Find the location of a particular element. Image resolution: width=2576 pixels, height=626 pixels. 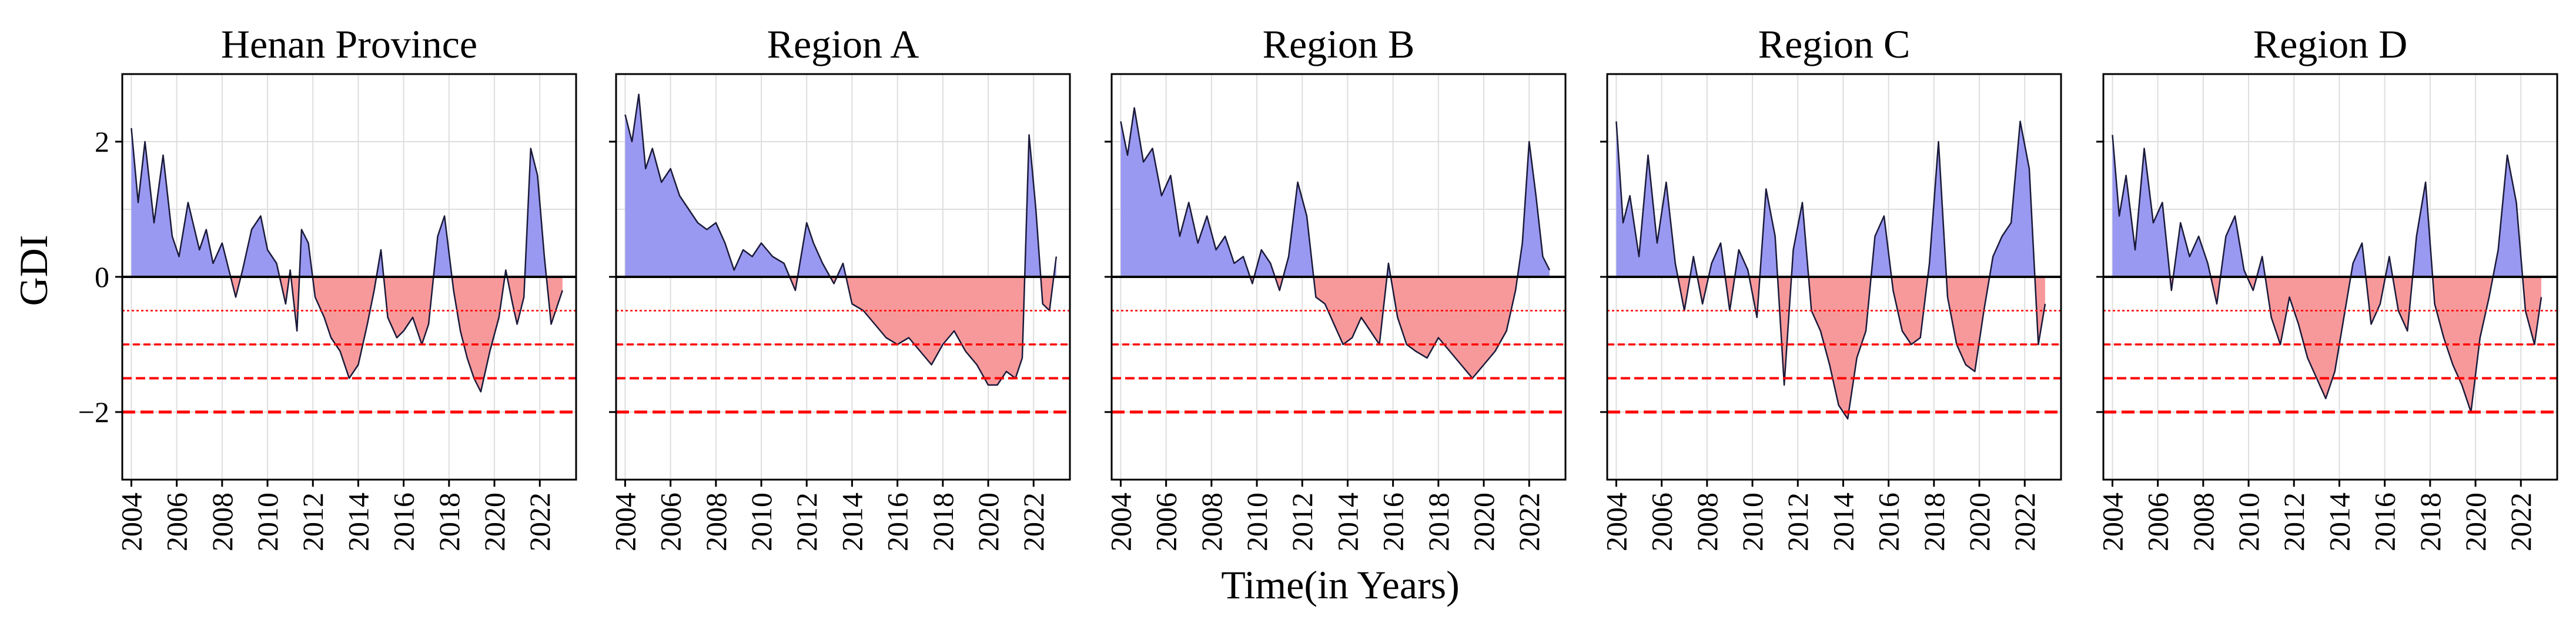

panel-title: Region D is located at coordinates (2330, 44).